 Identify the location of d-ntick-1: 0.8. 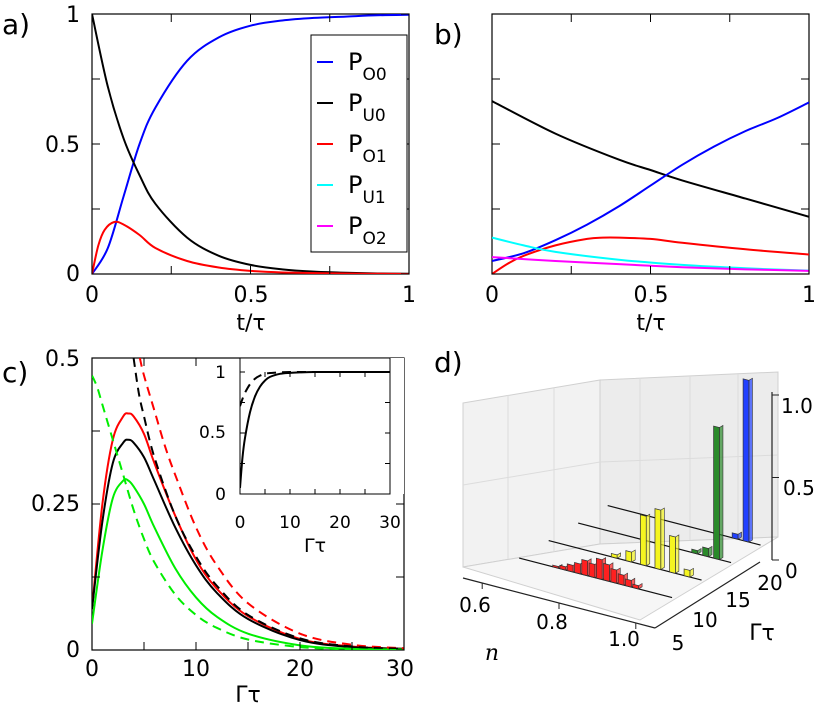
(552, 622).